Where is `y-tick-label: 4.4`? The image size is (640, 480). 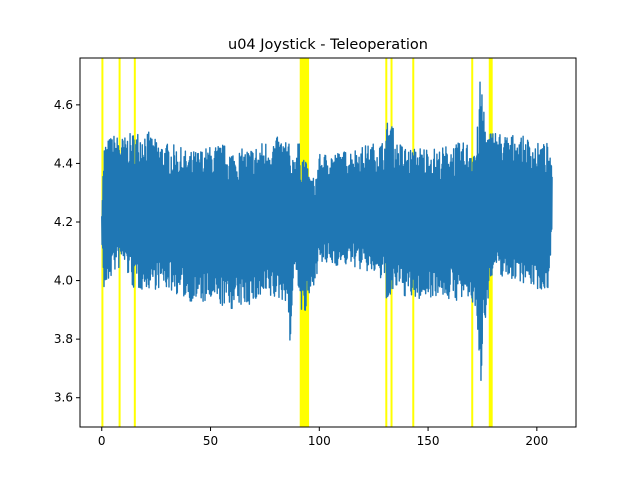 y-tick-label: 4.4 is located at coordinates (63, 163).